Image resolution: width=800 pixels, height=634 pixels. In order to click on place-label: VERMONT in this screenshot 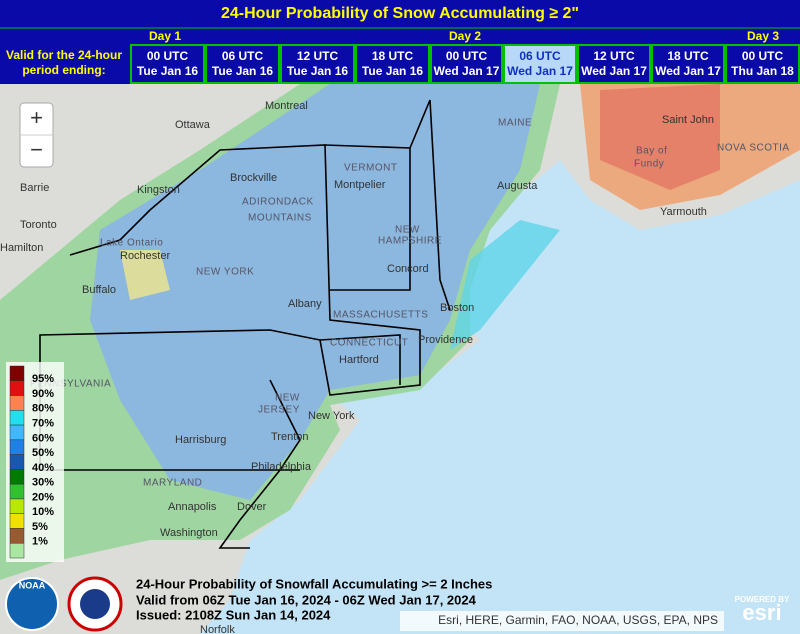, I will do `click(371, 168)`.